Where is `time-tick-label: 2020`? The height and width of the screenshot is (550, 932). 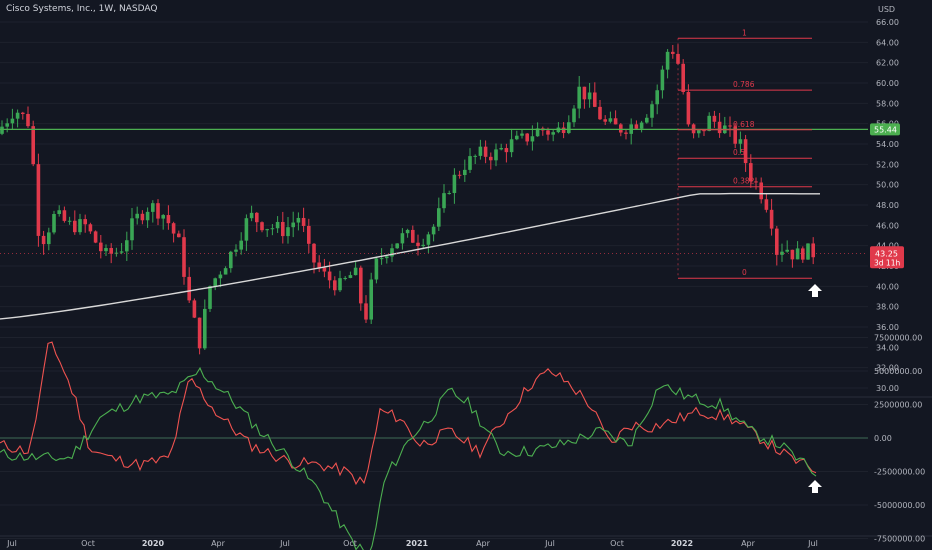
time-tick-label: 2020 is located at coordinates (153, 543).